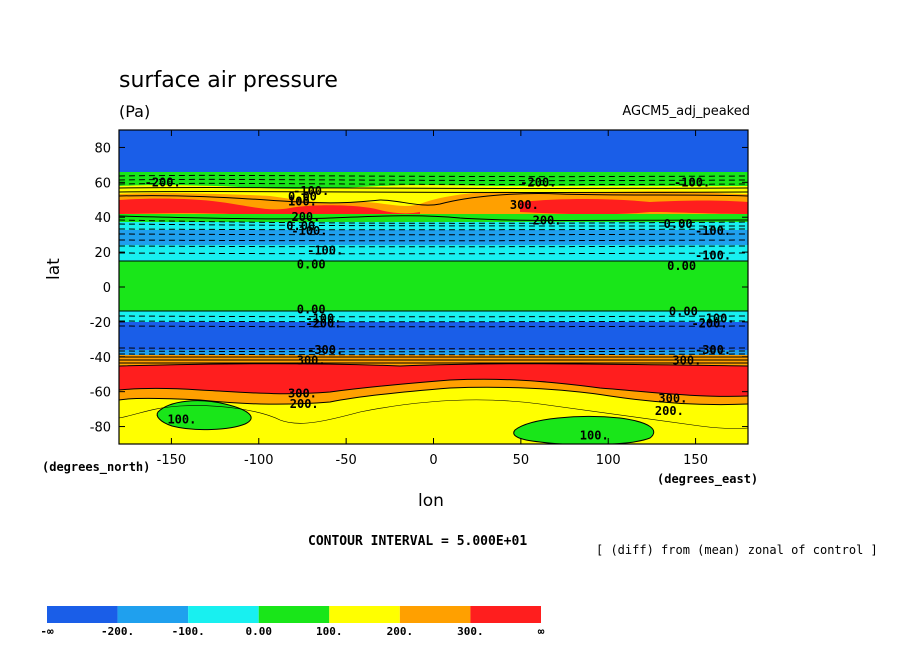  Describe the element at coordinates (346, 460) in the screenshot. I see `x-tick-label: -50` at that location.